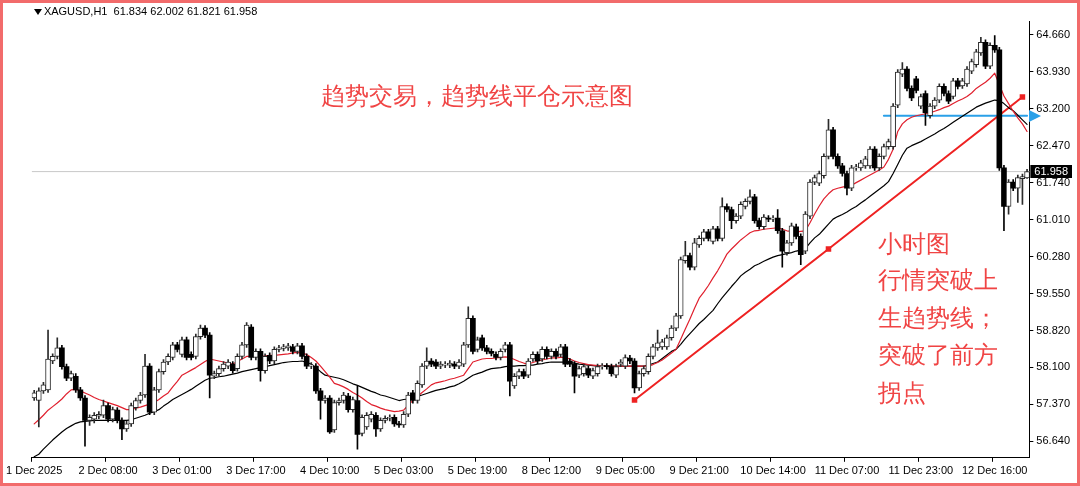  I want to click on annotation: 小时图, so click(913, 244).